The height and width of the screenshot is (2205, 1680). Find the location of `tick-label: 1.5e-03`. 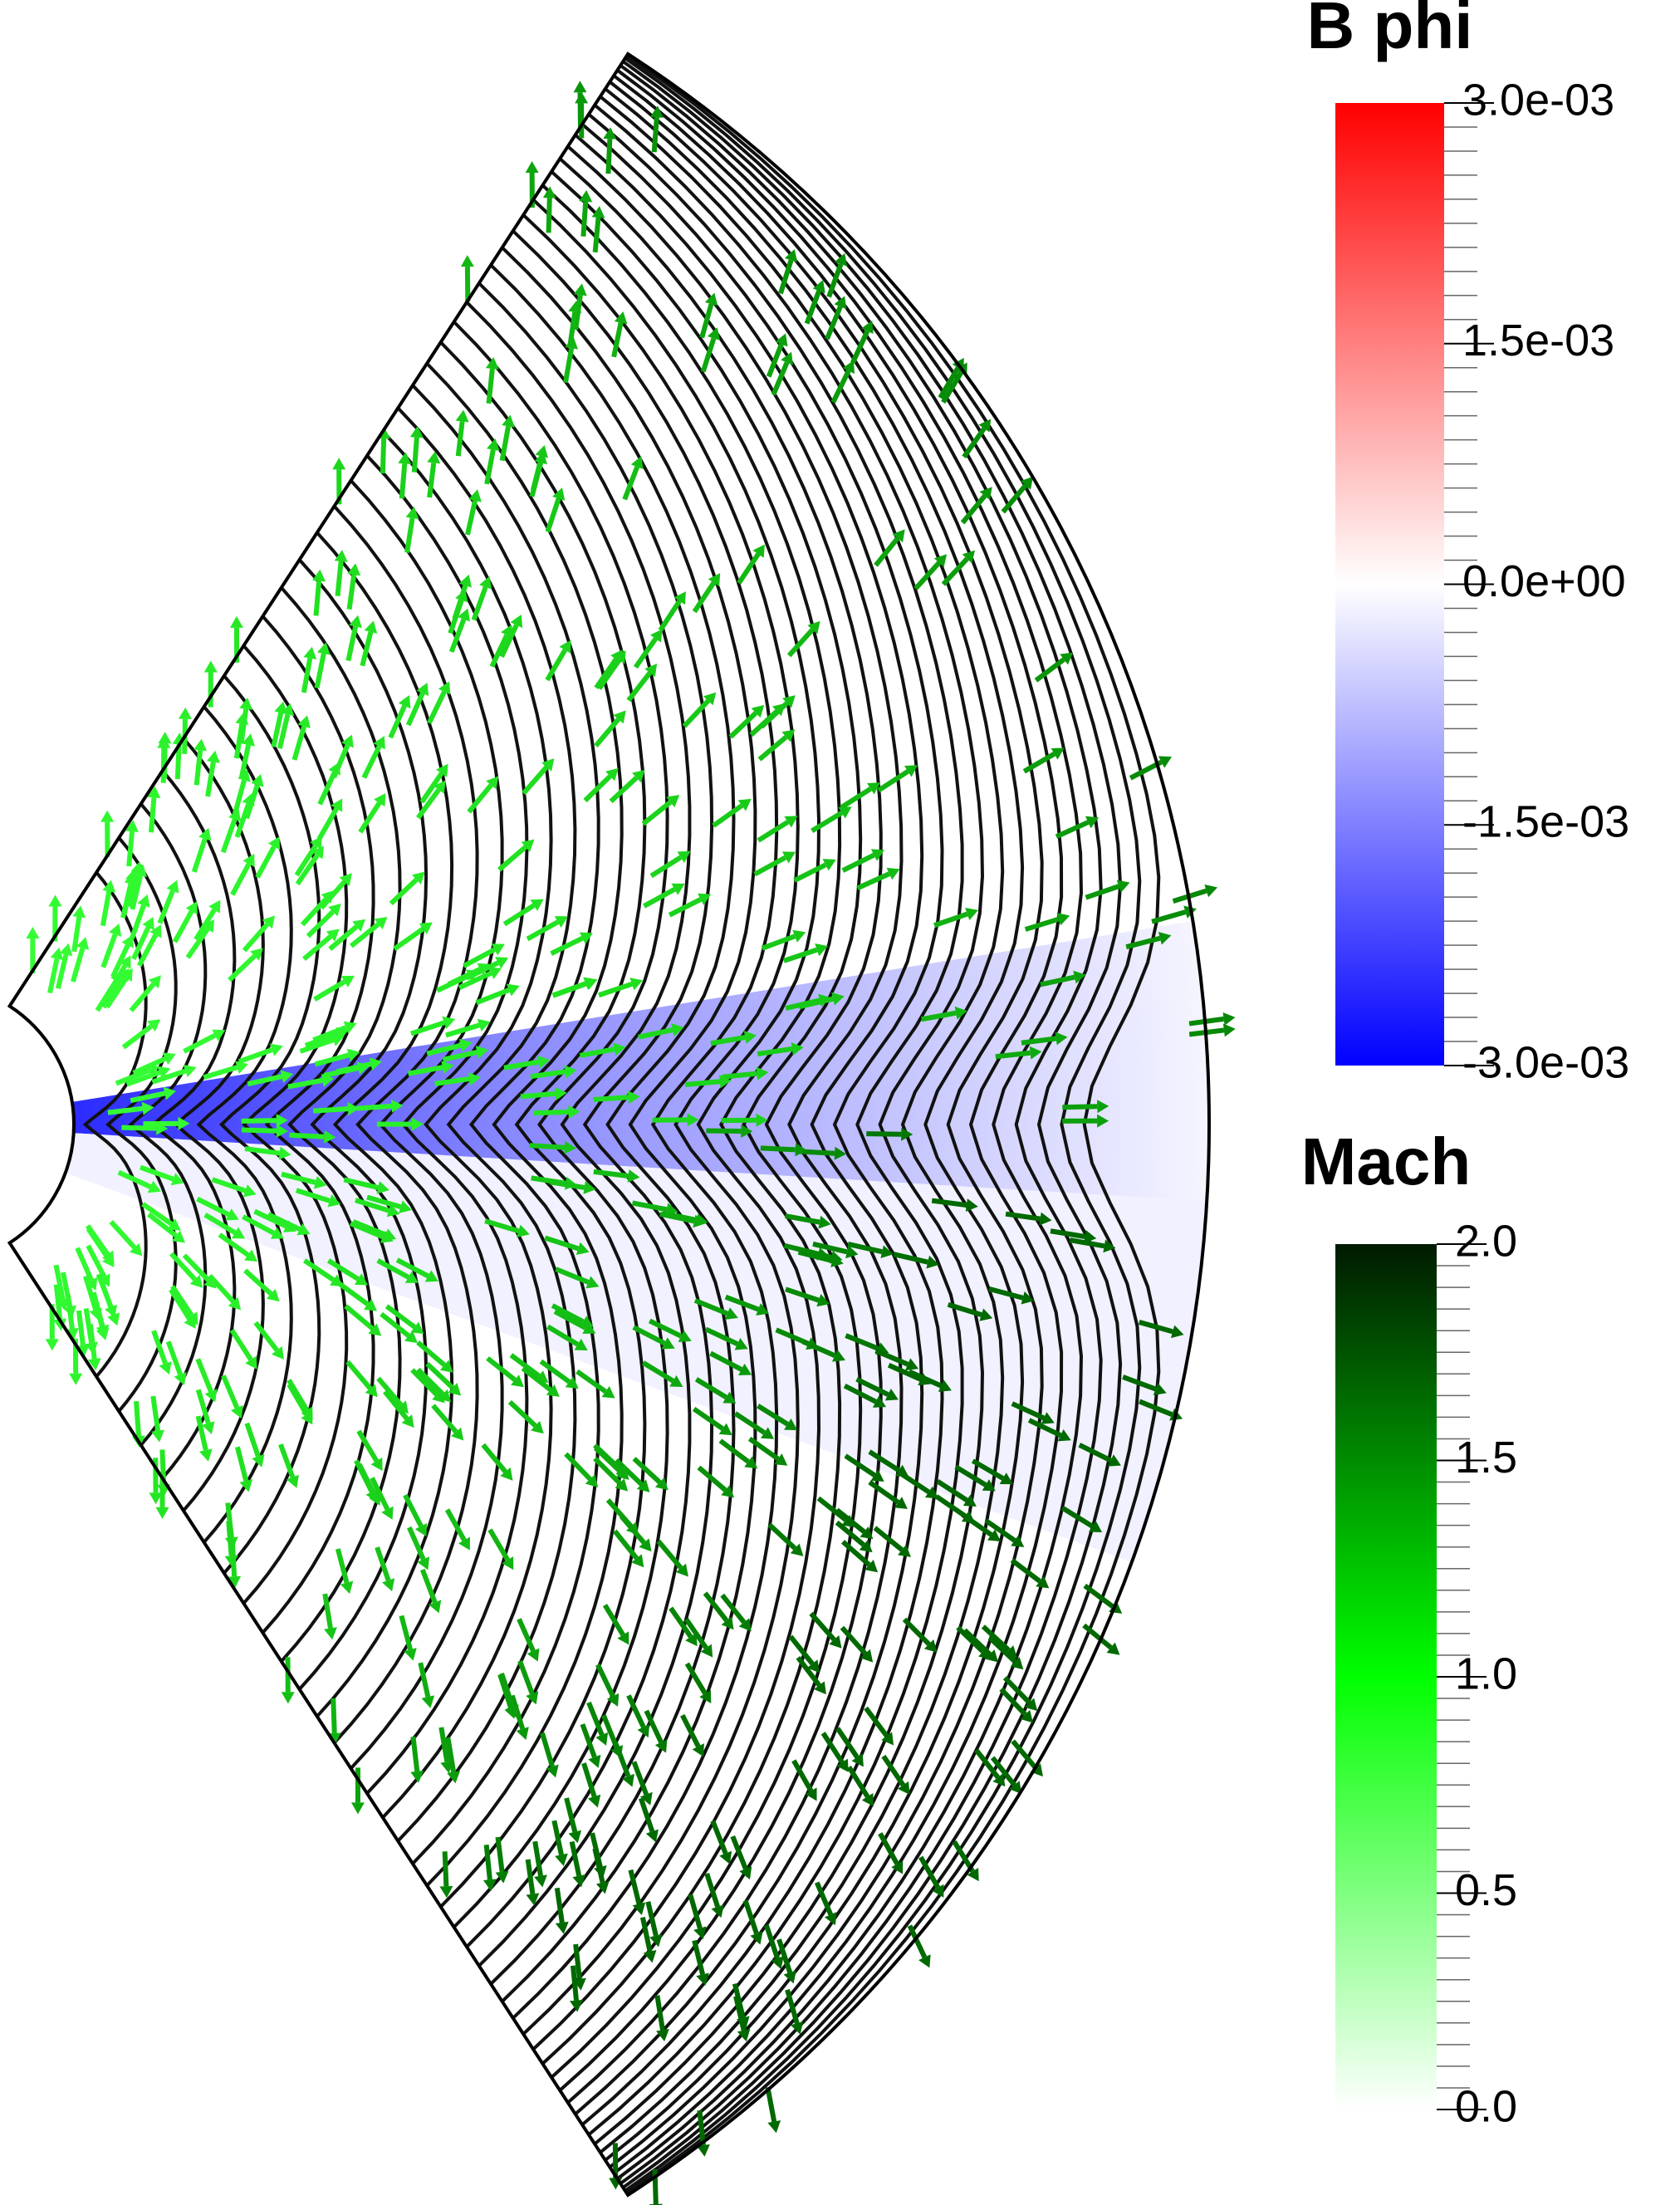

tick-label: 1.5e-03 is located at coordinates (1538, 340).